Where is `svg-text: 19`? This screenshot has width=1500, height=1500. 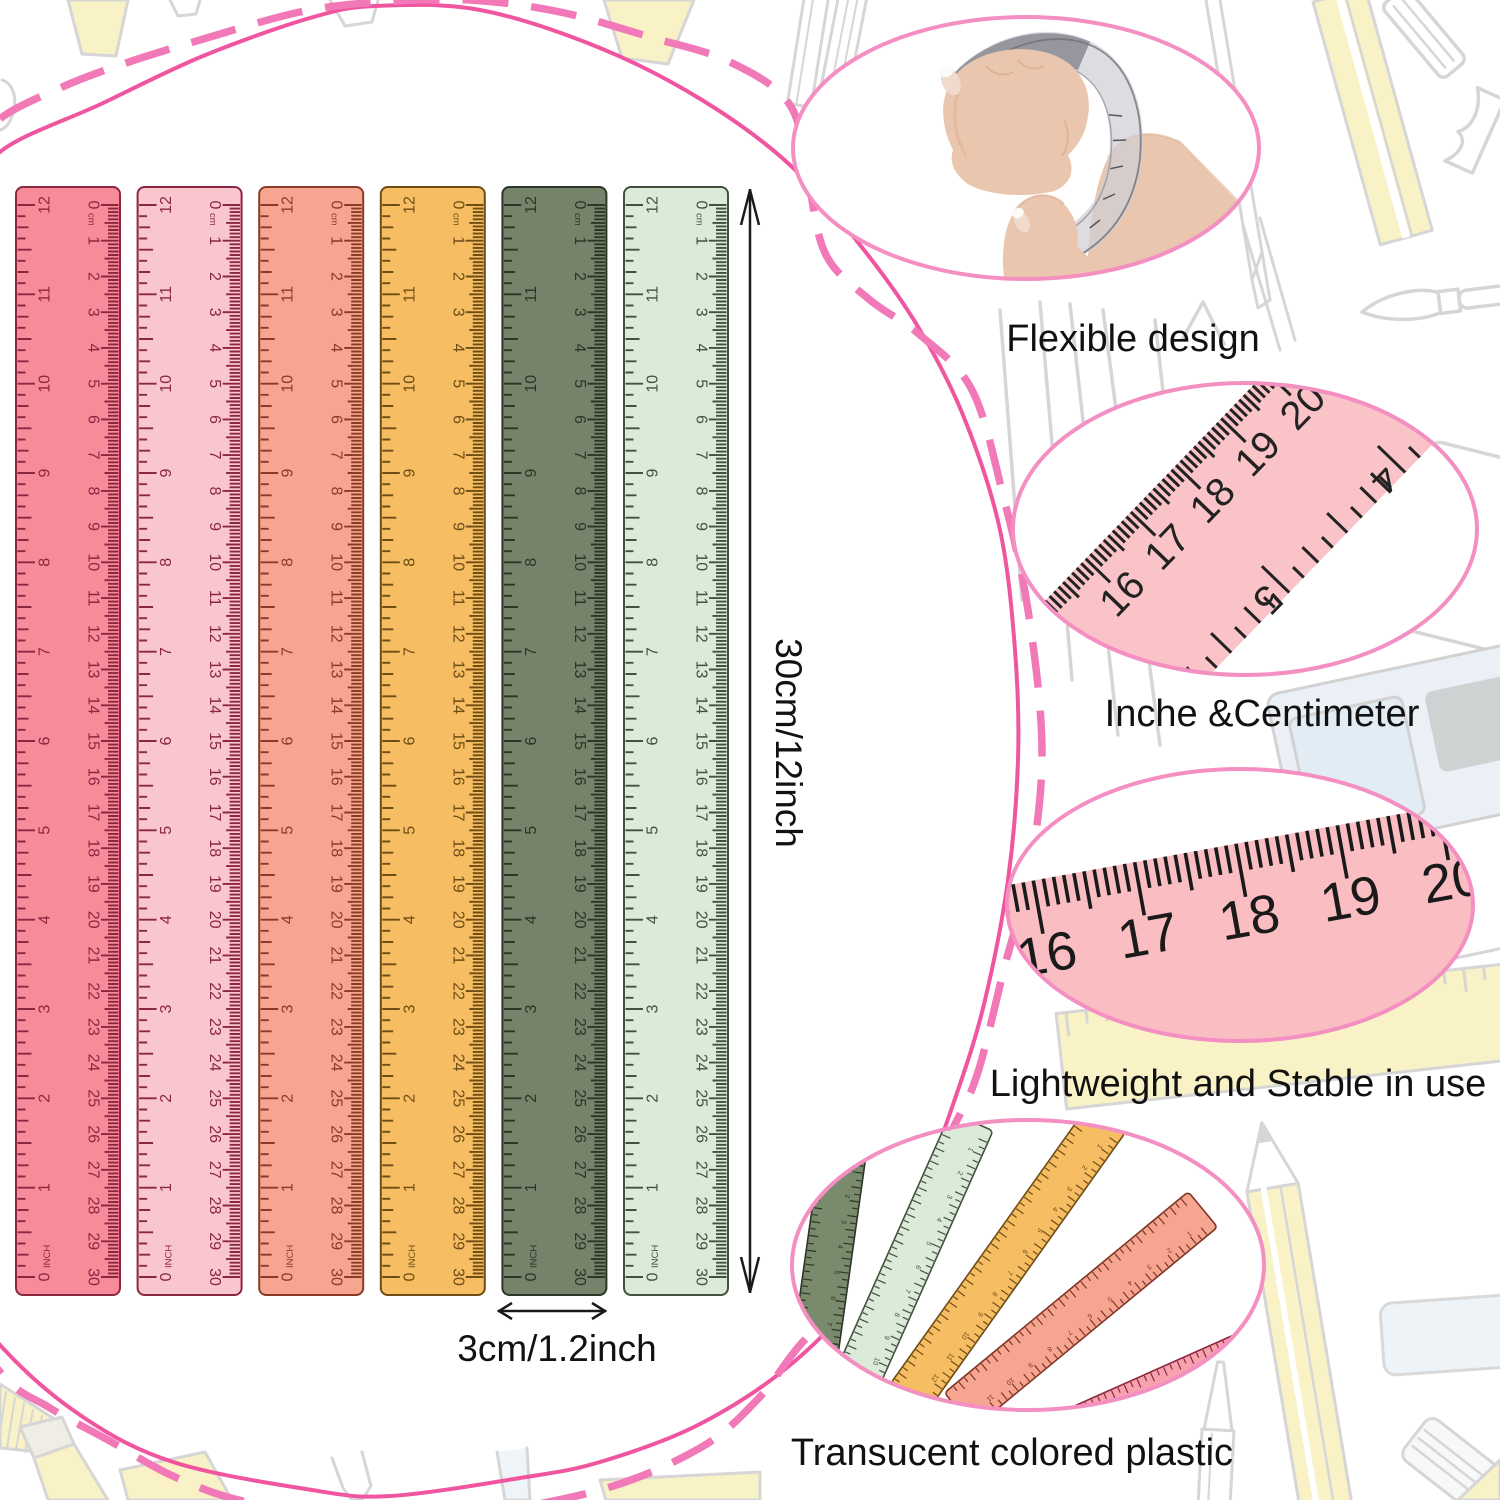
svg-text: 19 is located at coordinates (1351, 899).